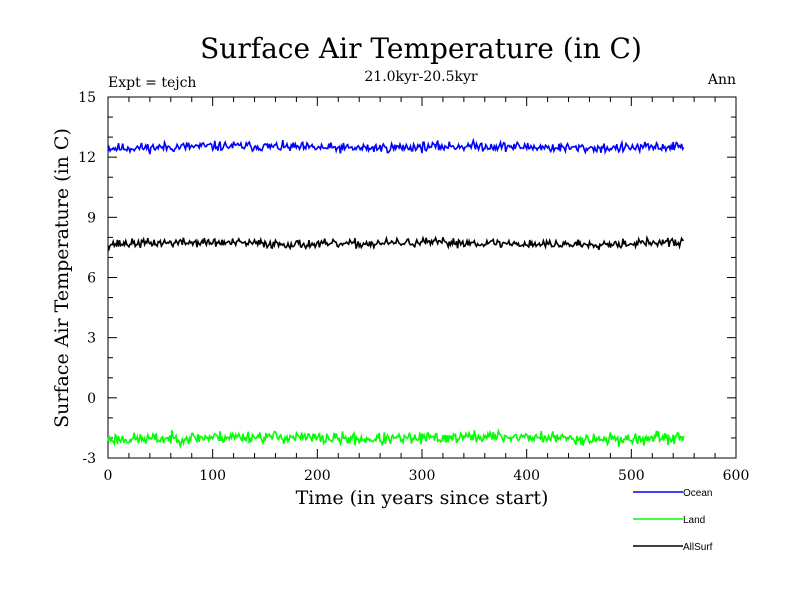  I want to click on x-tick-labels: 0 100 200 300 400 500 600, so click(427, 476).